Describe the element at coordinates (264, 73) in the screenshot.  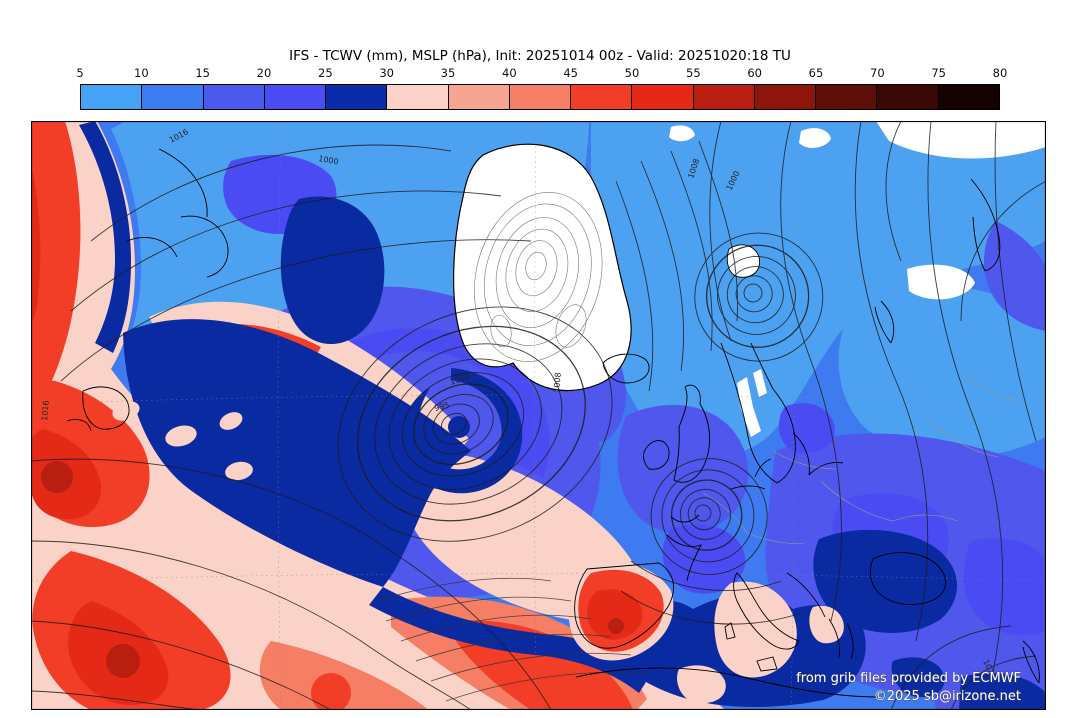
I see `colorbar-tick-label: 20` at that location.